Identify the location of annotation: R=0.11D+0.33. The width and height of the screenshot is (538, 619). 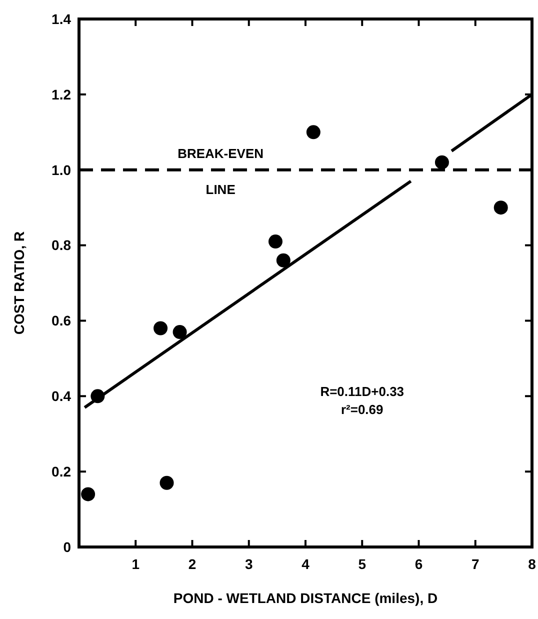
(362, 392).